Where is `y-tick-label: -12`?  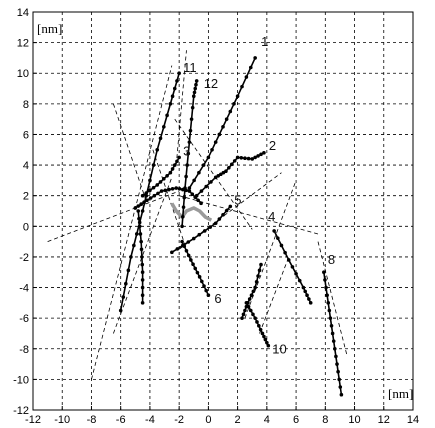
y-tick-label: -12 is located at coordinates (21, 411).